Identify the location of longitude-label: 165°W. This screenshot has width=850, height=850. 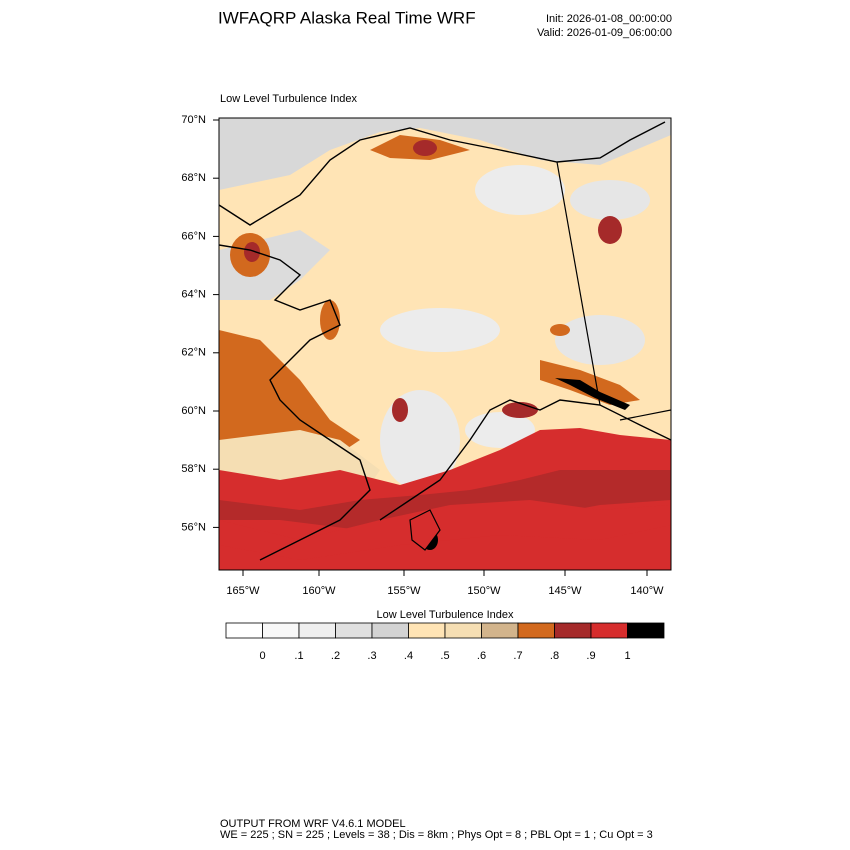
(243, 591).